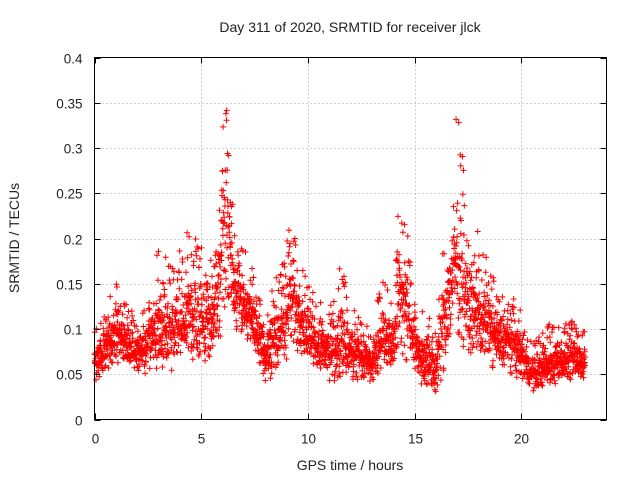 The height and width of the screenshot is (480, 640). Describe the element at coordinates (73, 240) in the screenshot. I see `y-tick-label: 0.2` at that location.